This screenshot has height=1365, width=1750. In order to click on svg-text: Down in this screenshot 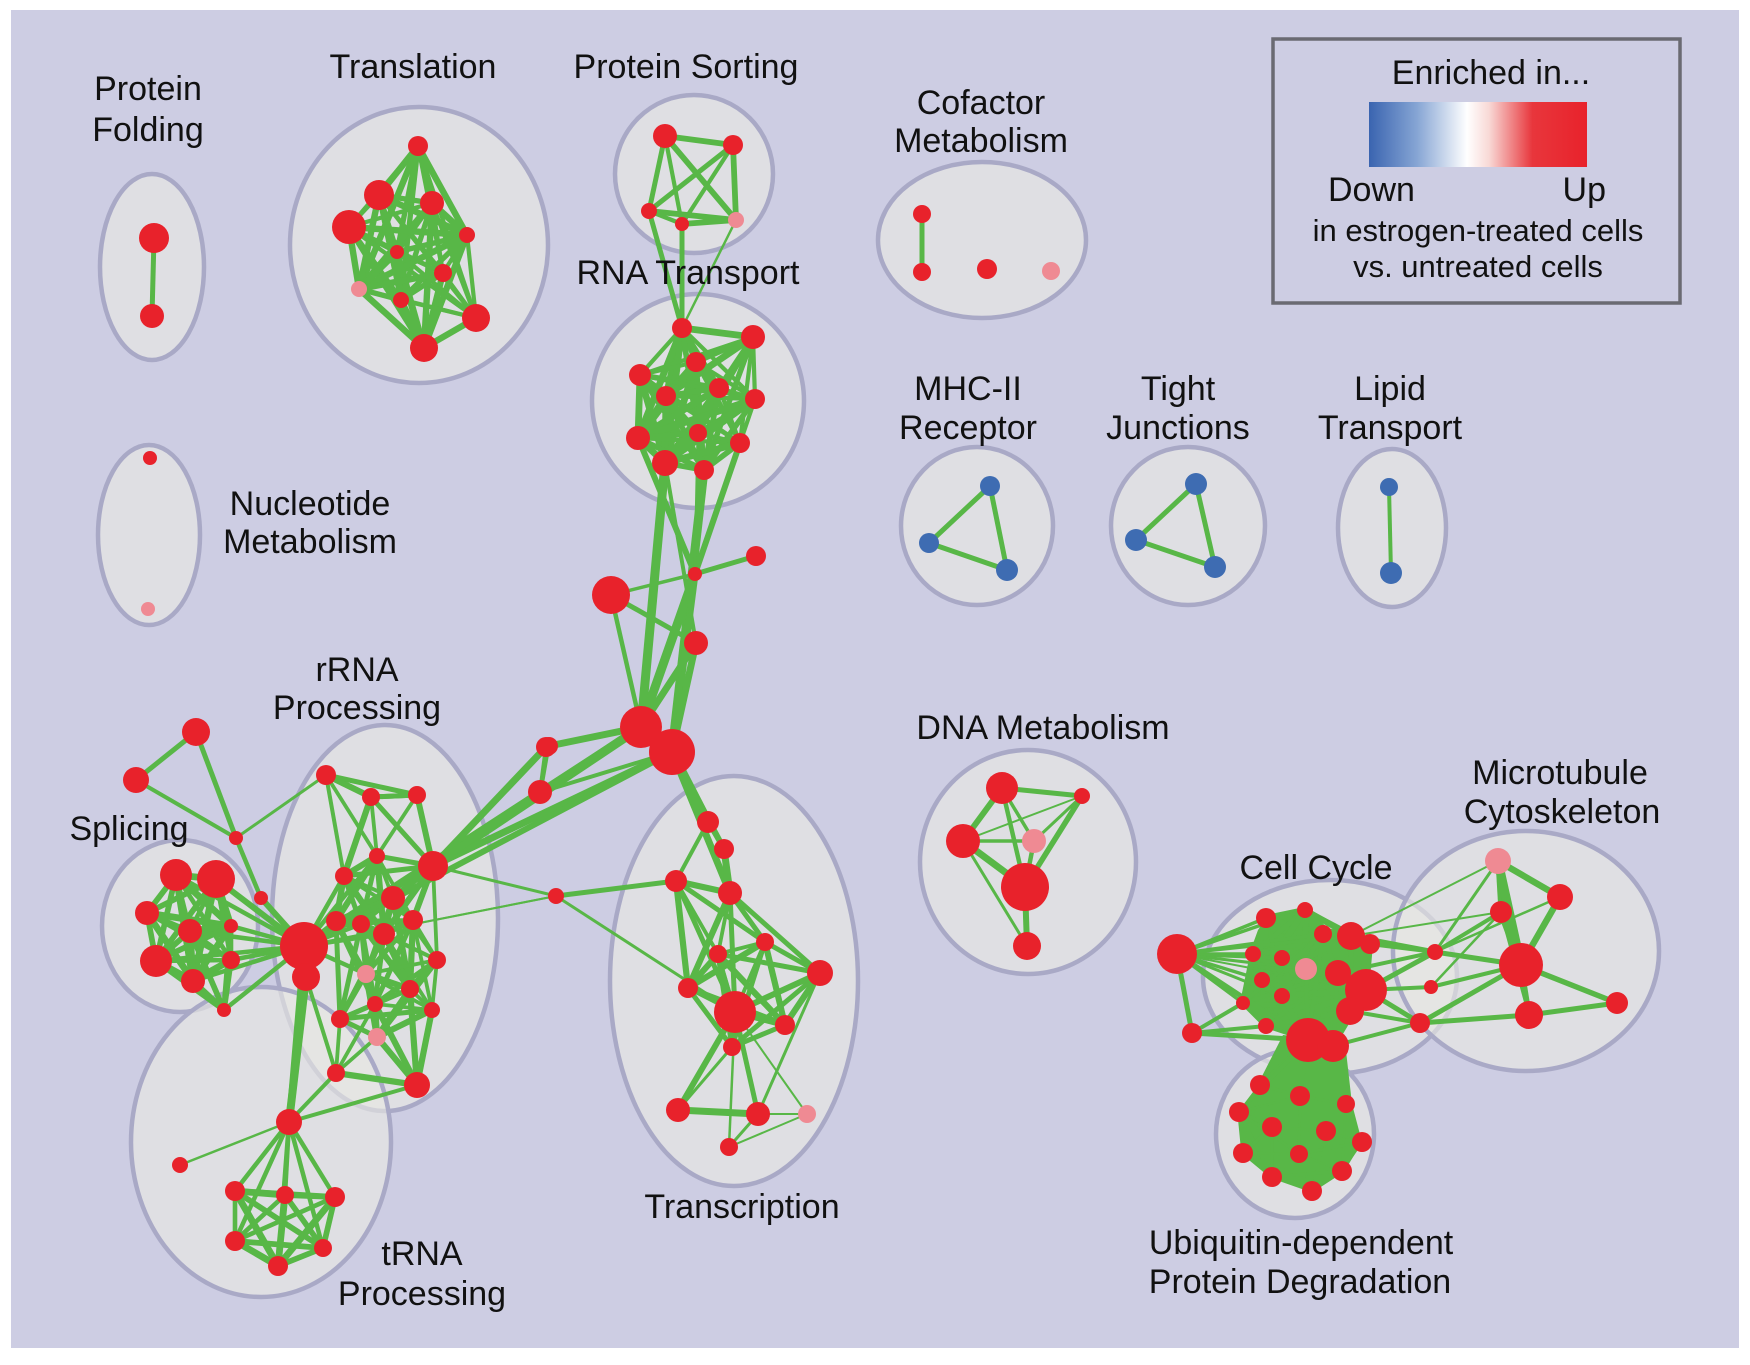, I will do `click(1371, 190)`.